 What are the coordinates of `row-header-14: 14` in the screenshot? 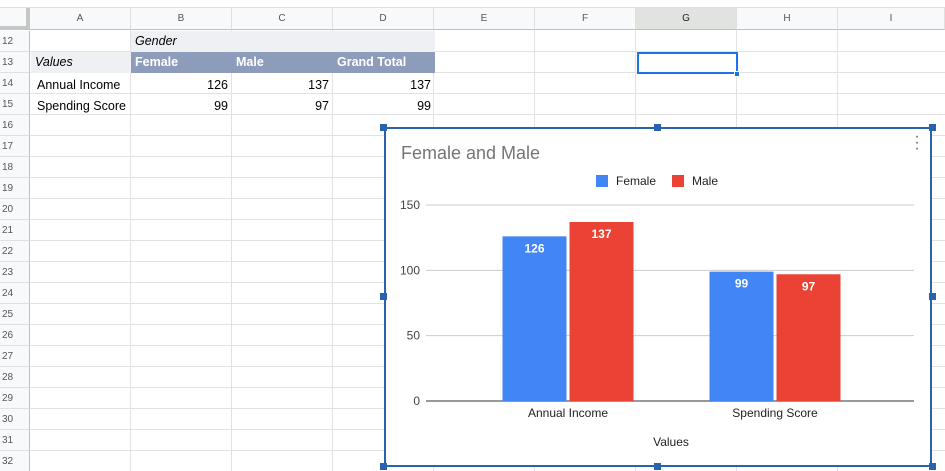 It's located at (15, 83).